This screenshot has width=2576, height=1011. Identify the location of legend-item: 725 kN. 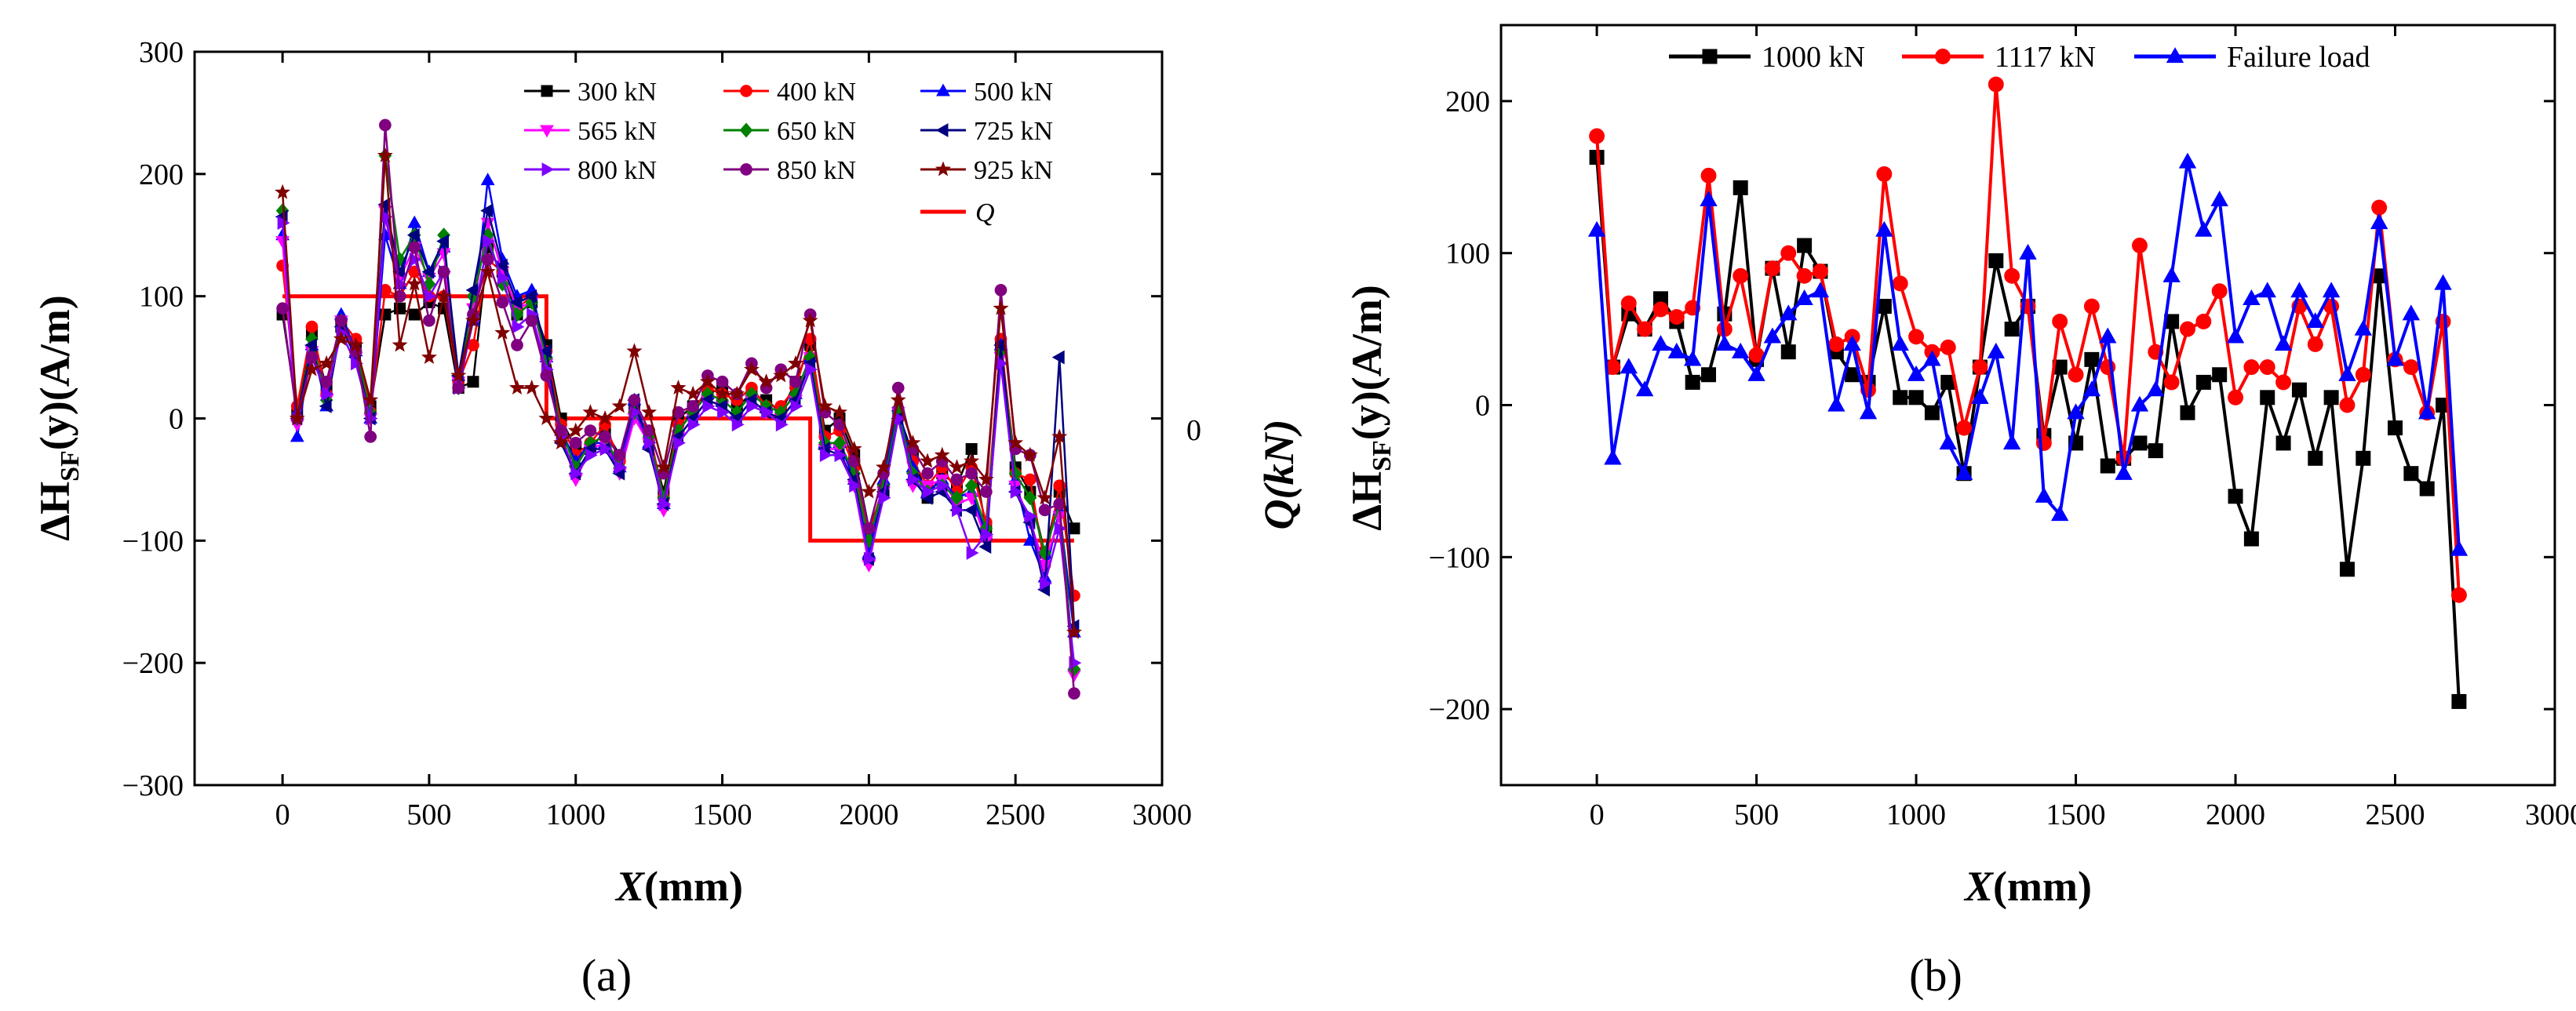
(986, 132).